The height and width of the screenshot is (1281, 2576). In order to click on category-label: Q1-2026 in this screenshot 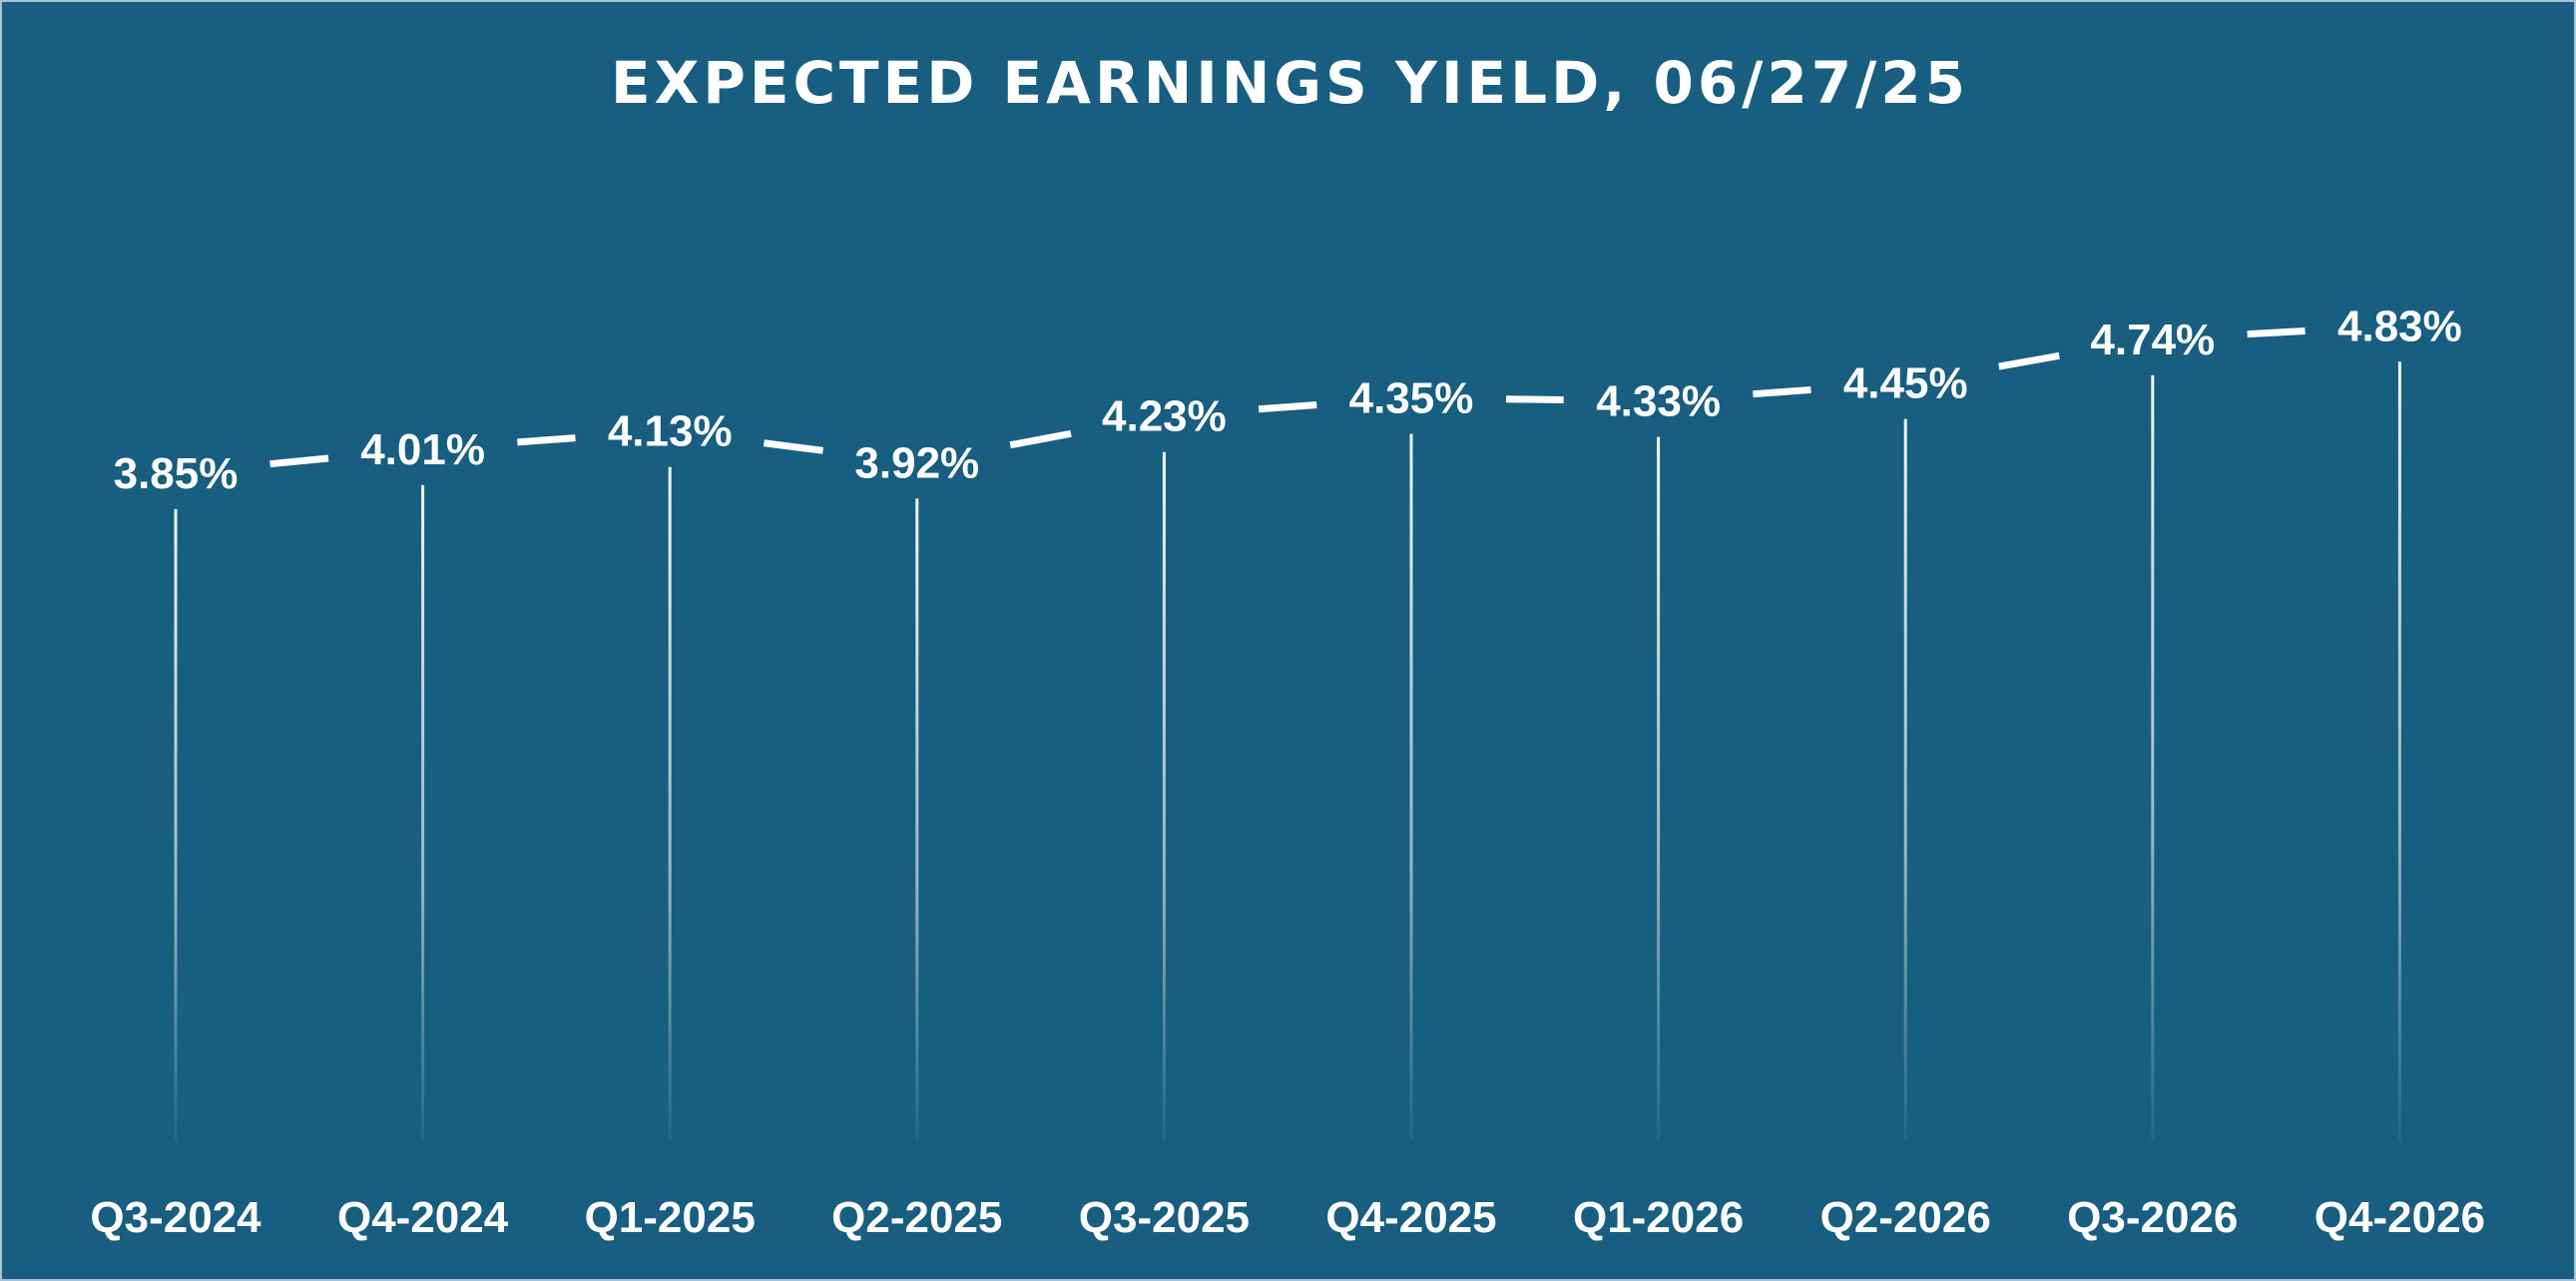, I will do `click(1659, 1217)`.